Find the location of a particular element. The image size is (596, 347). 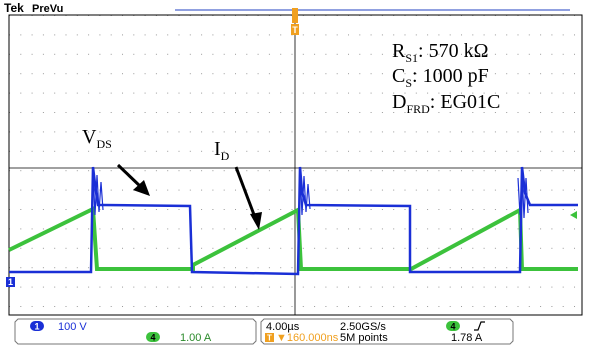

ringing is located at coordinates (310, 194).